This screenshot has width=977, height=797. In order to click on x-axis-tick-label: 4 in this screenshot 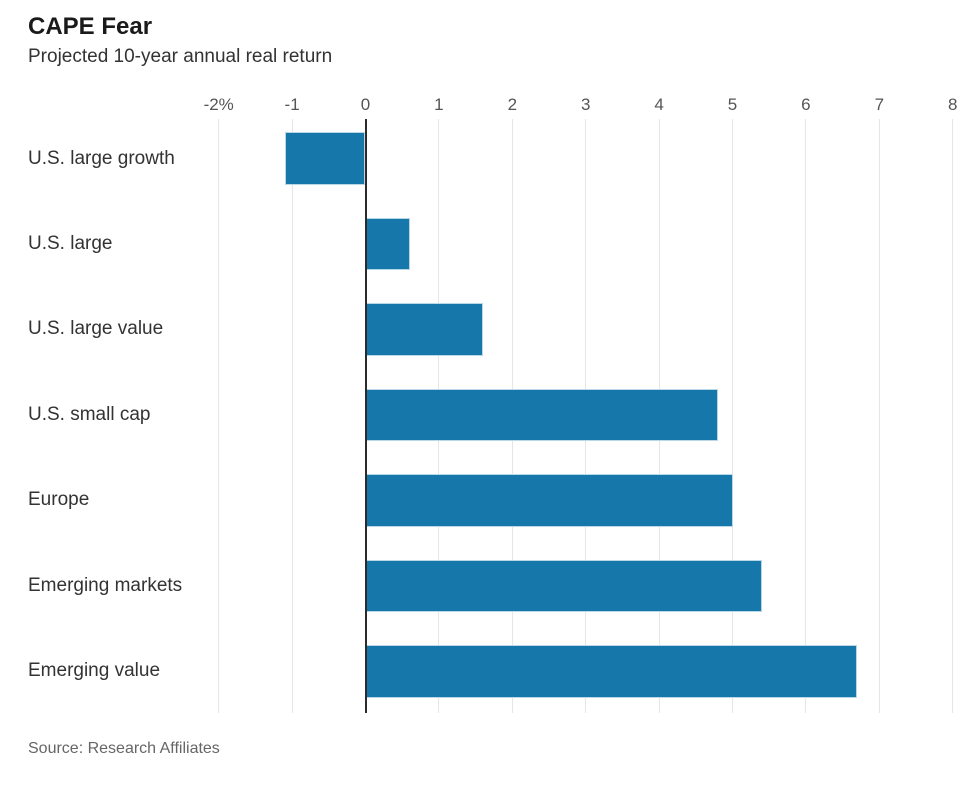, I will do `click(659, 104)`.